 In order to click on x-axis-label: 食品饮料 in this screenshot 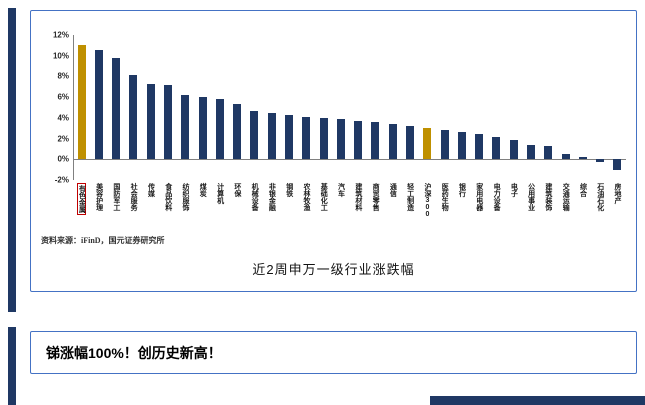, I will do `click(168, 197)`.